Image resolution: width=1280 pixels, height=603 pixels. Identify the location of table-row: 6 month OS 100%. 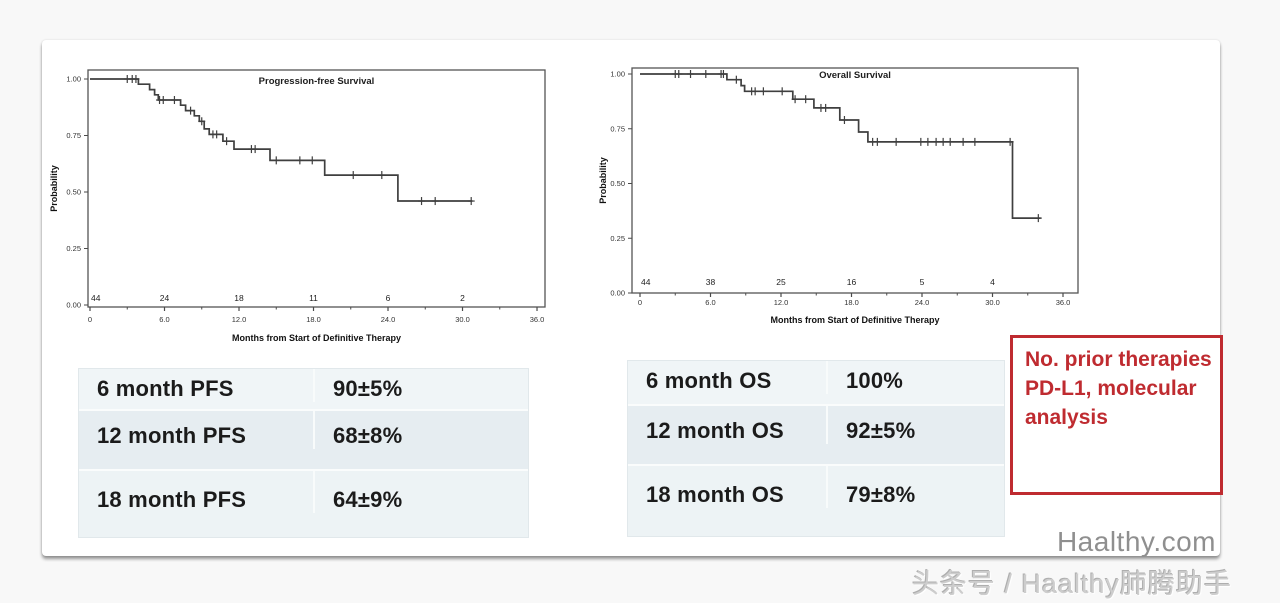
(816, 382).